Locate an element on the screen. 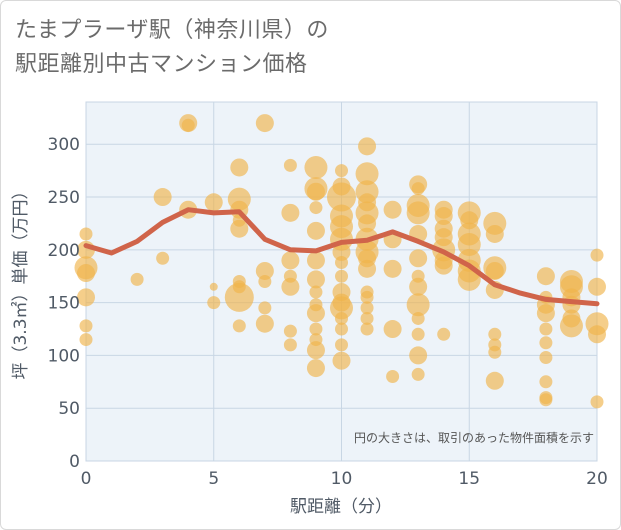 The image size is (621, 530). y-tick-label: 0 is located at coordinates (74, 462).